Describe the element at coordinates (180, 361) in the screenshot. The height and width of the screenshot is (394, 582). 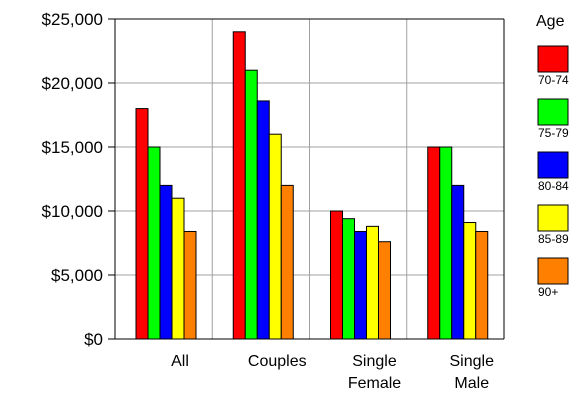
I see `x-category-label: All` at that location.